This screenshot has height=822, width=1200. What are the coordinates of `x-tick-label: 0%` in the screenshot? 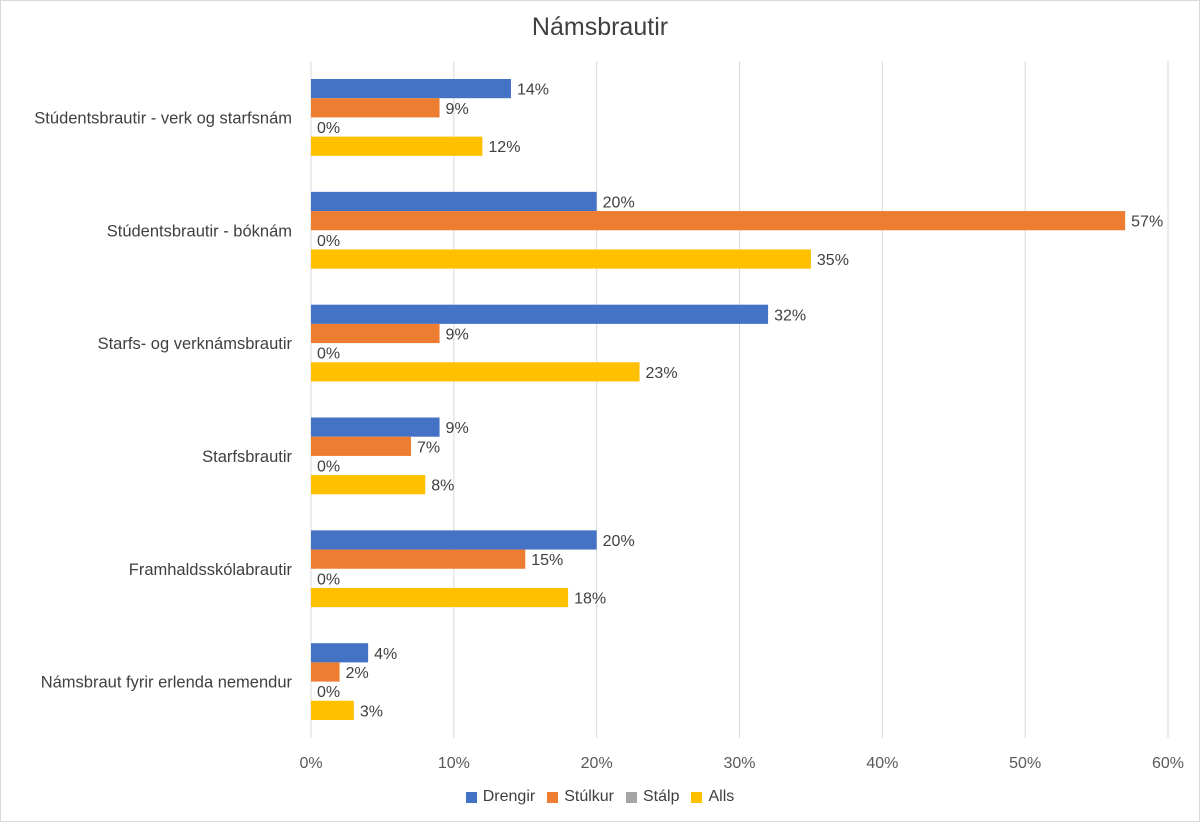 It's located at (310, 763).